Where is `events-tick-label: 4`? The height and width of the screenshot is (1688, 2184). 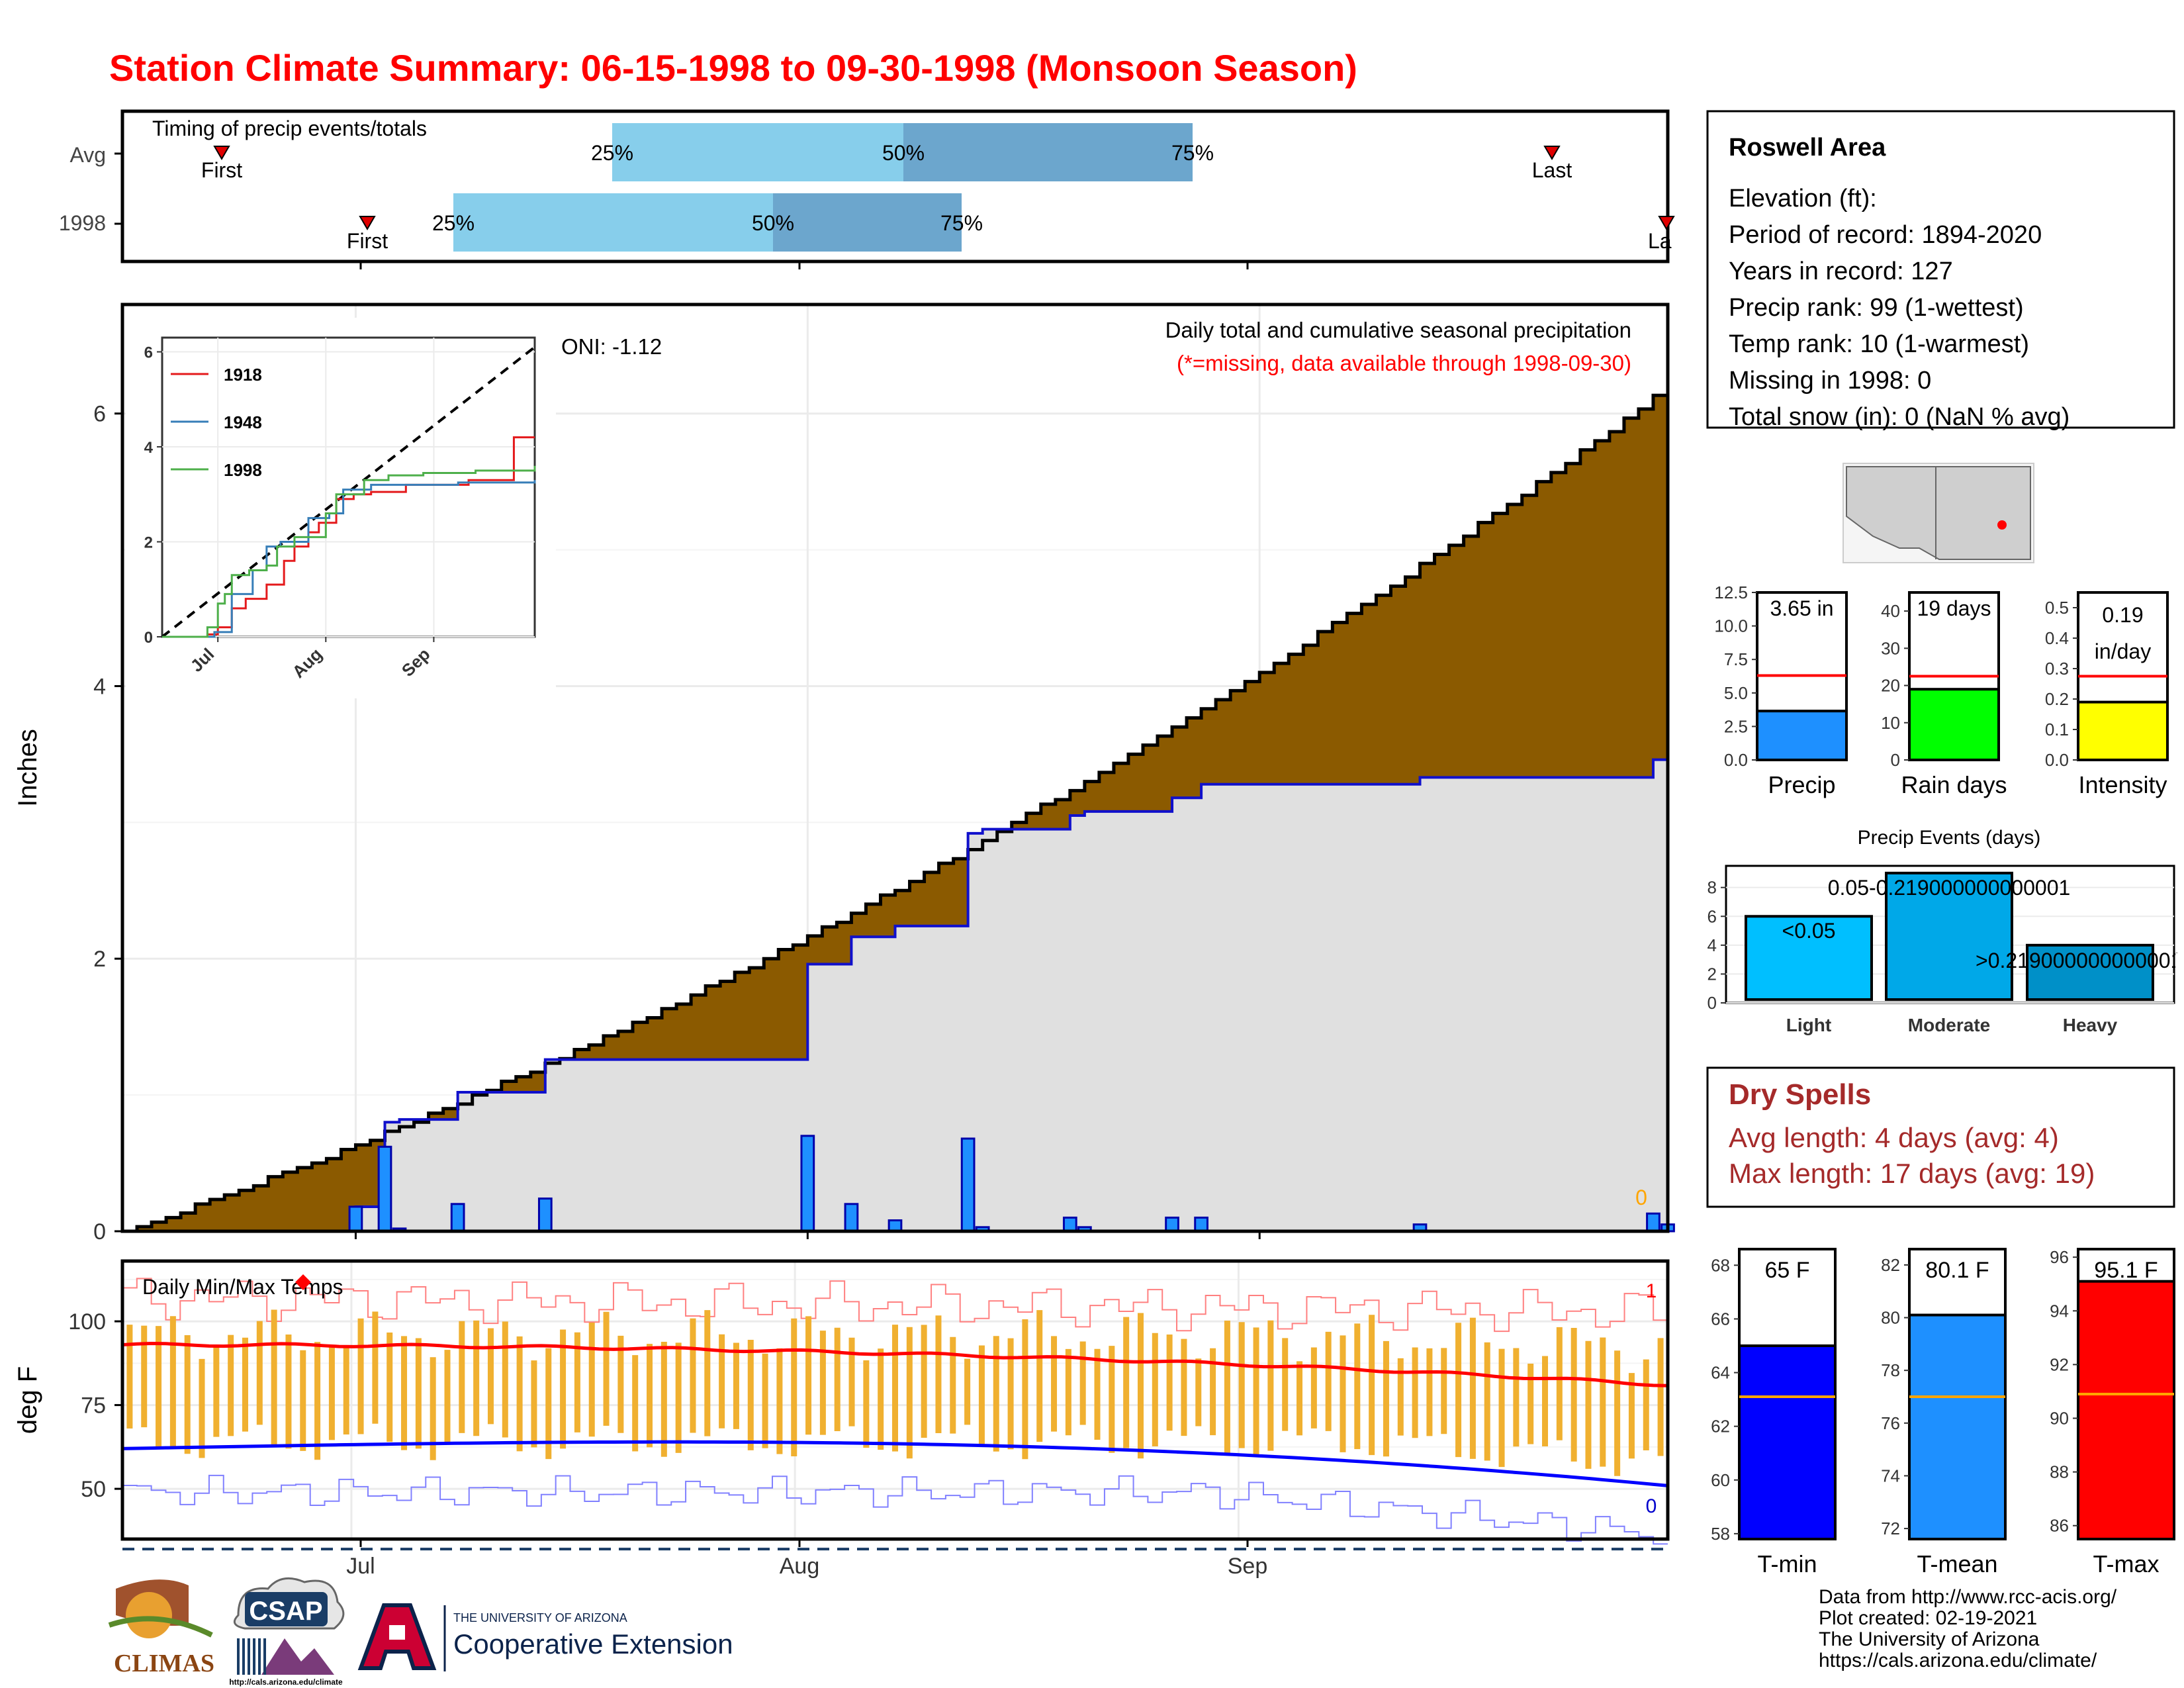
events-tick-label: 4 is located at coordinates (1712, 945).